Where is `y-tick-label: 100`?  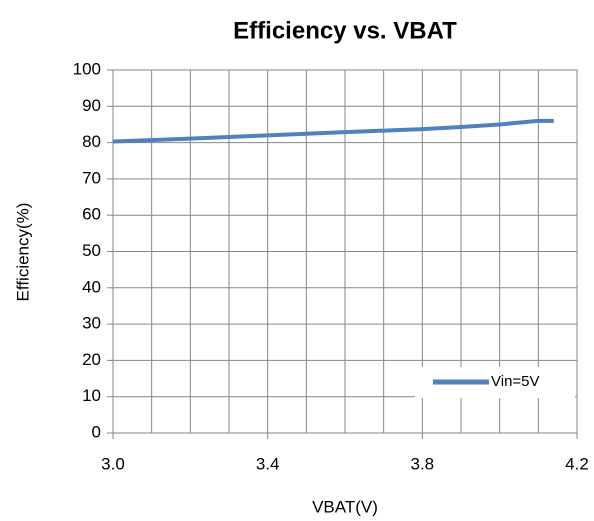
y-tick-label: 100 is located at coordinates (87, 68).